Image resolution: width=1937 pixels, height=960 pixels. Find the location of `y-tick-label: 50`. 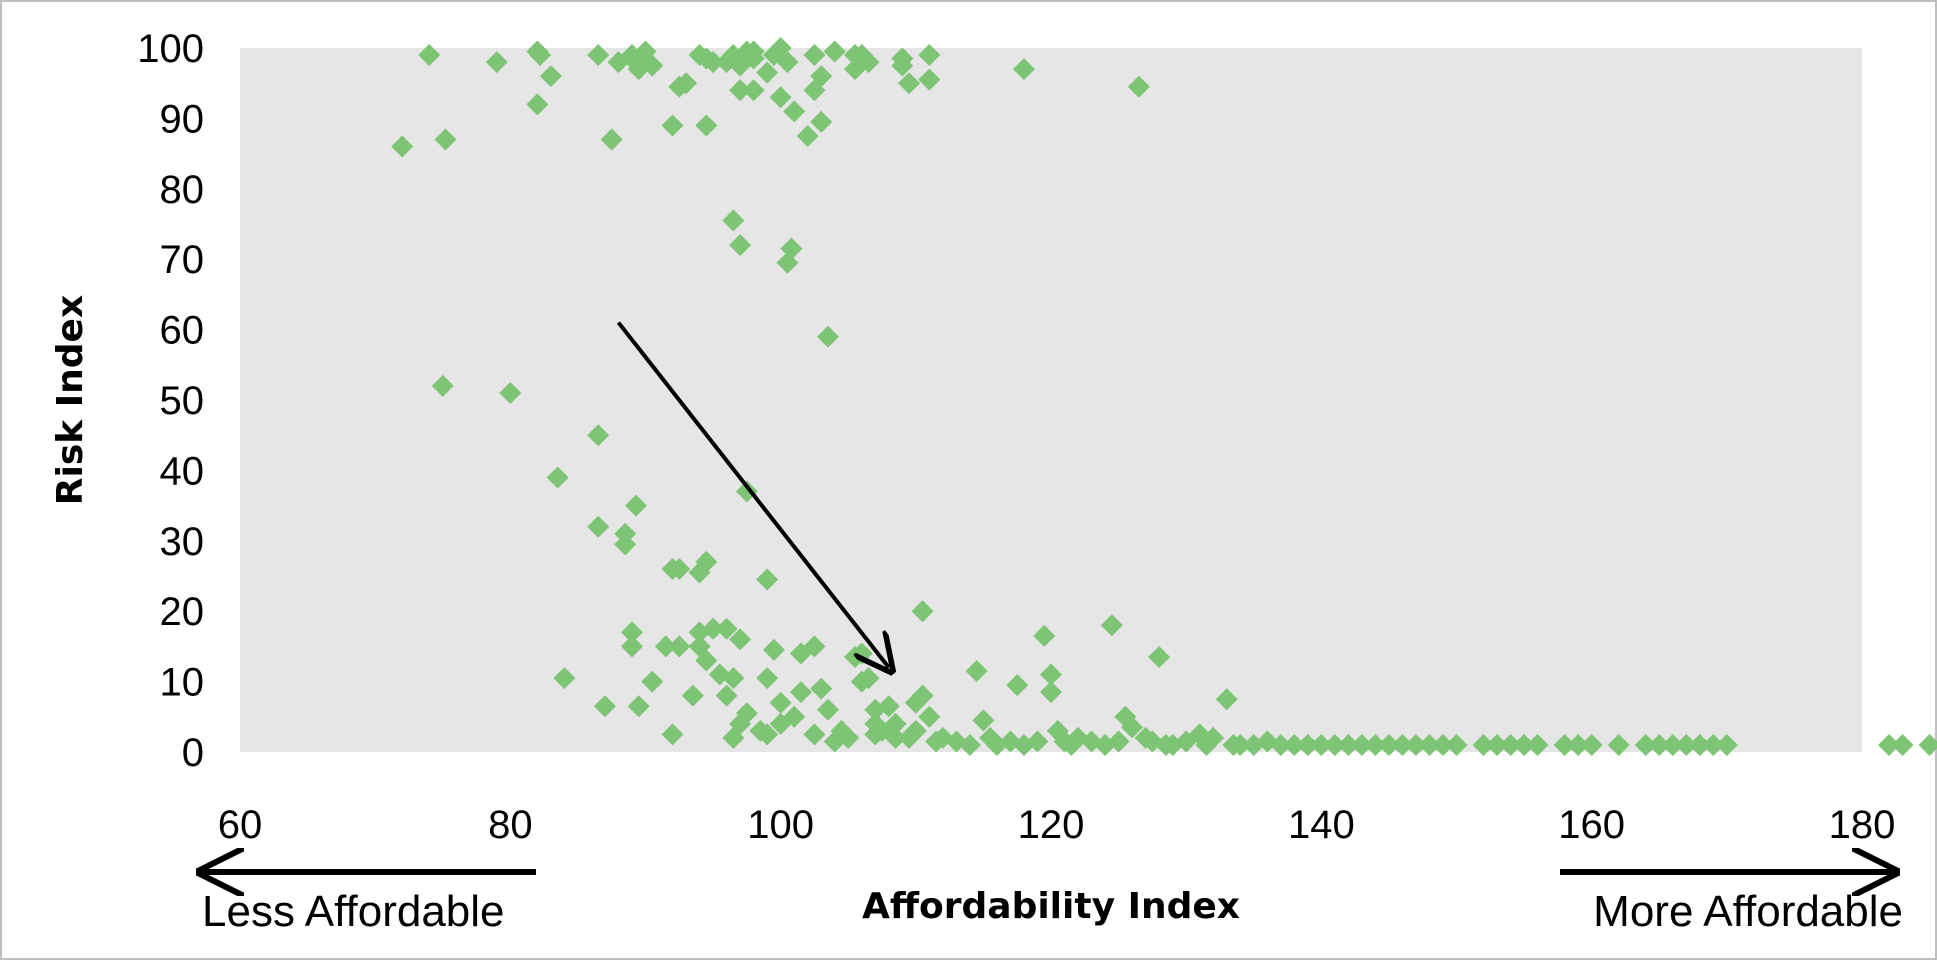

y-tick-label: 50 is located at coordinates (182, 401).